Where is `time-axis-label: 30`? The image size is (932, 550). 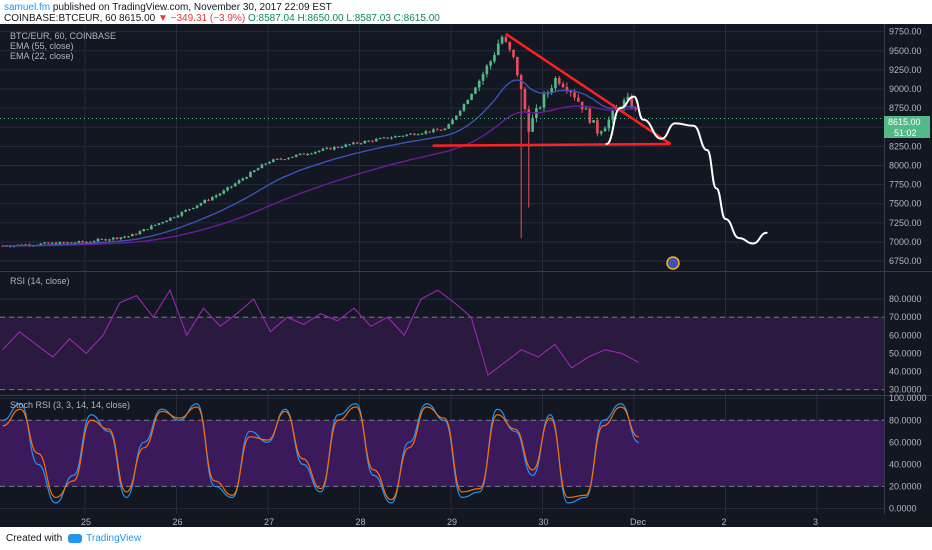
time-axis-label: 30 is located at coordinates (544, 522).